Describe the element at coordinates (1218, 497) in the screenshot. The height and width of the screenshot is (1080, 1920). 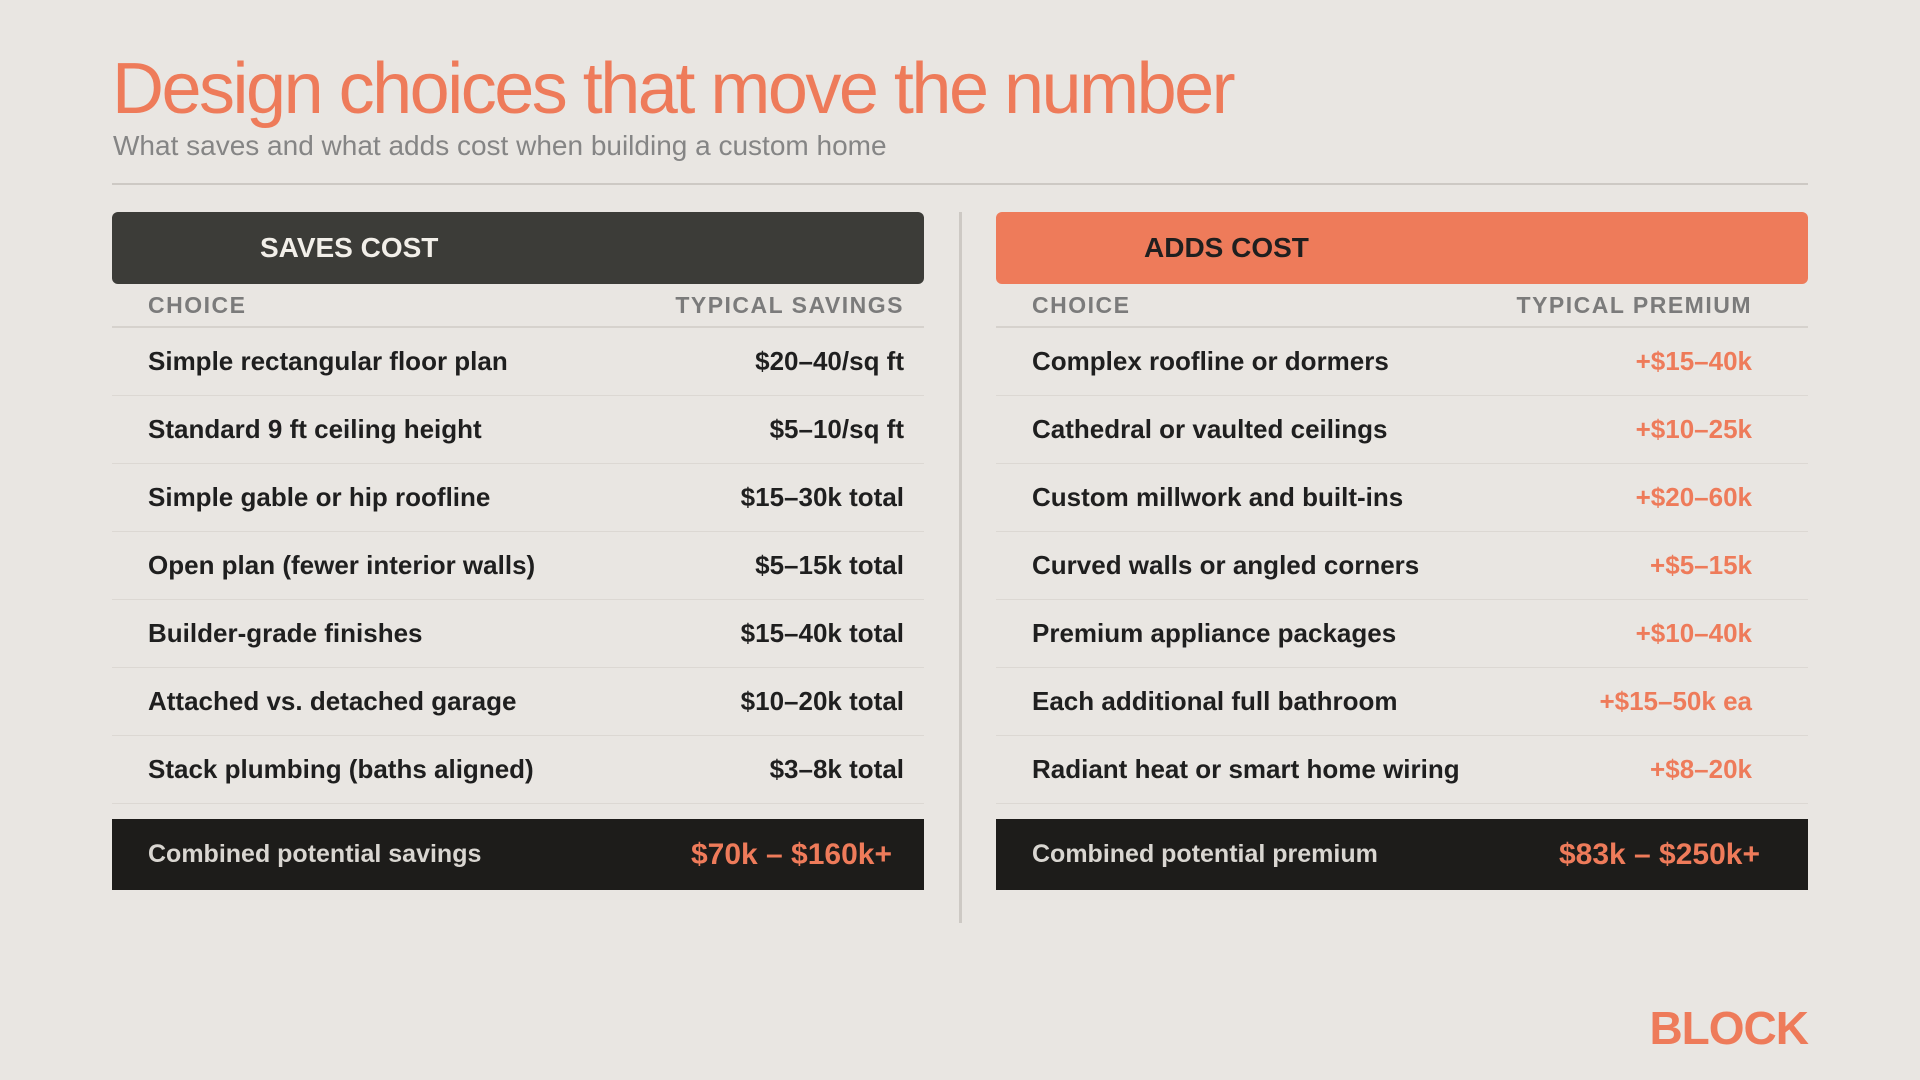
I see `row-choice: Custom millwork and built-ins` at that location.